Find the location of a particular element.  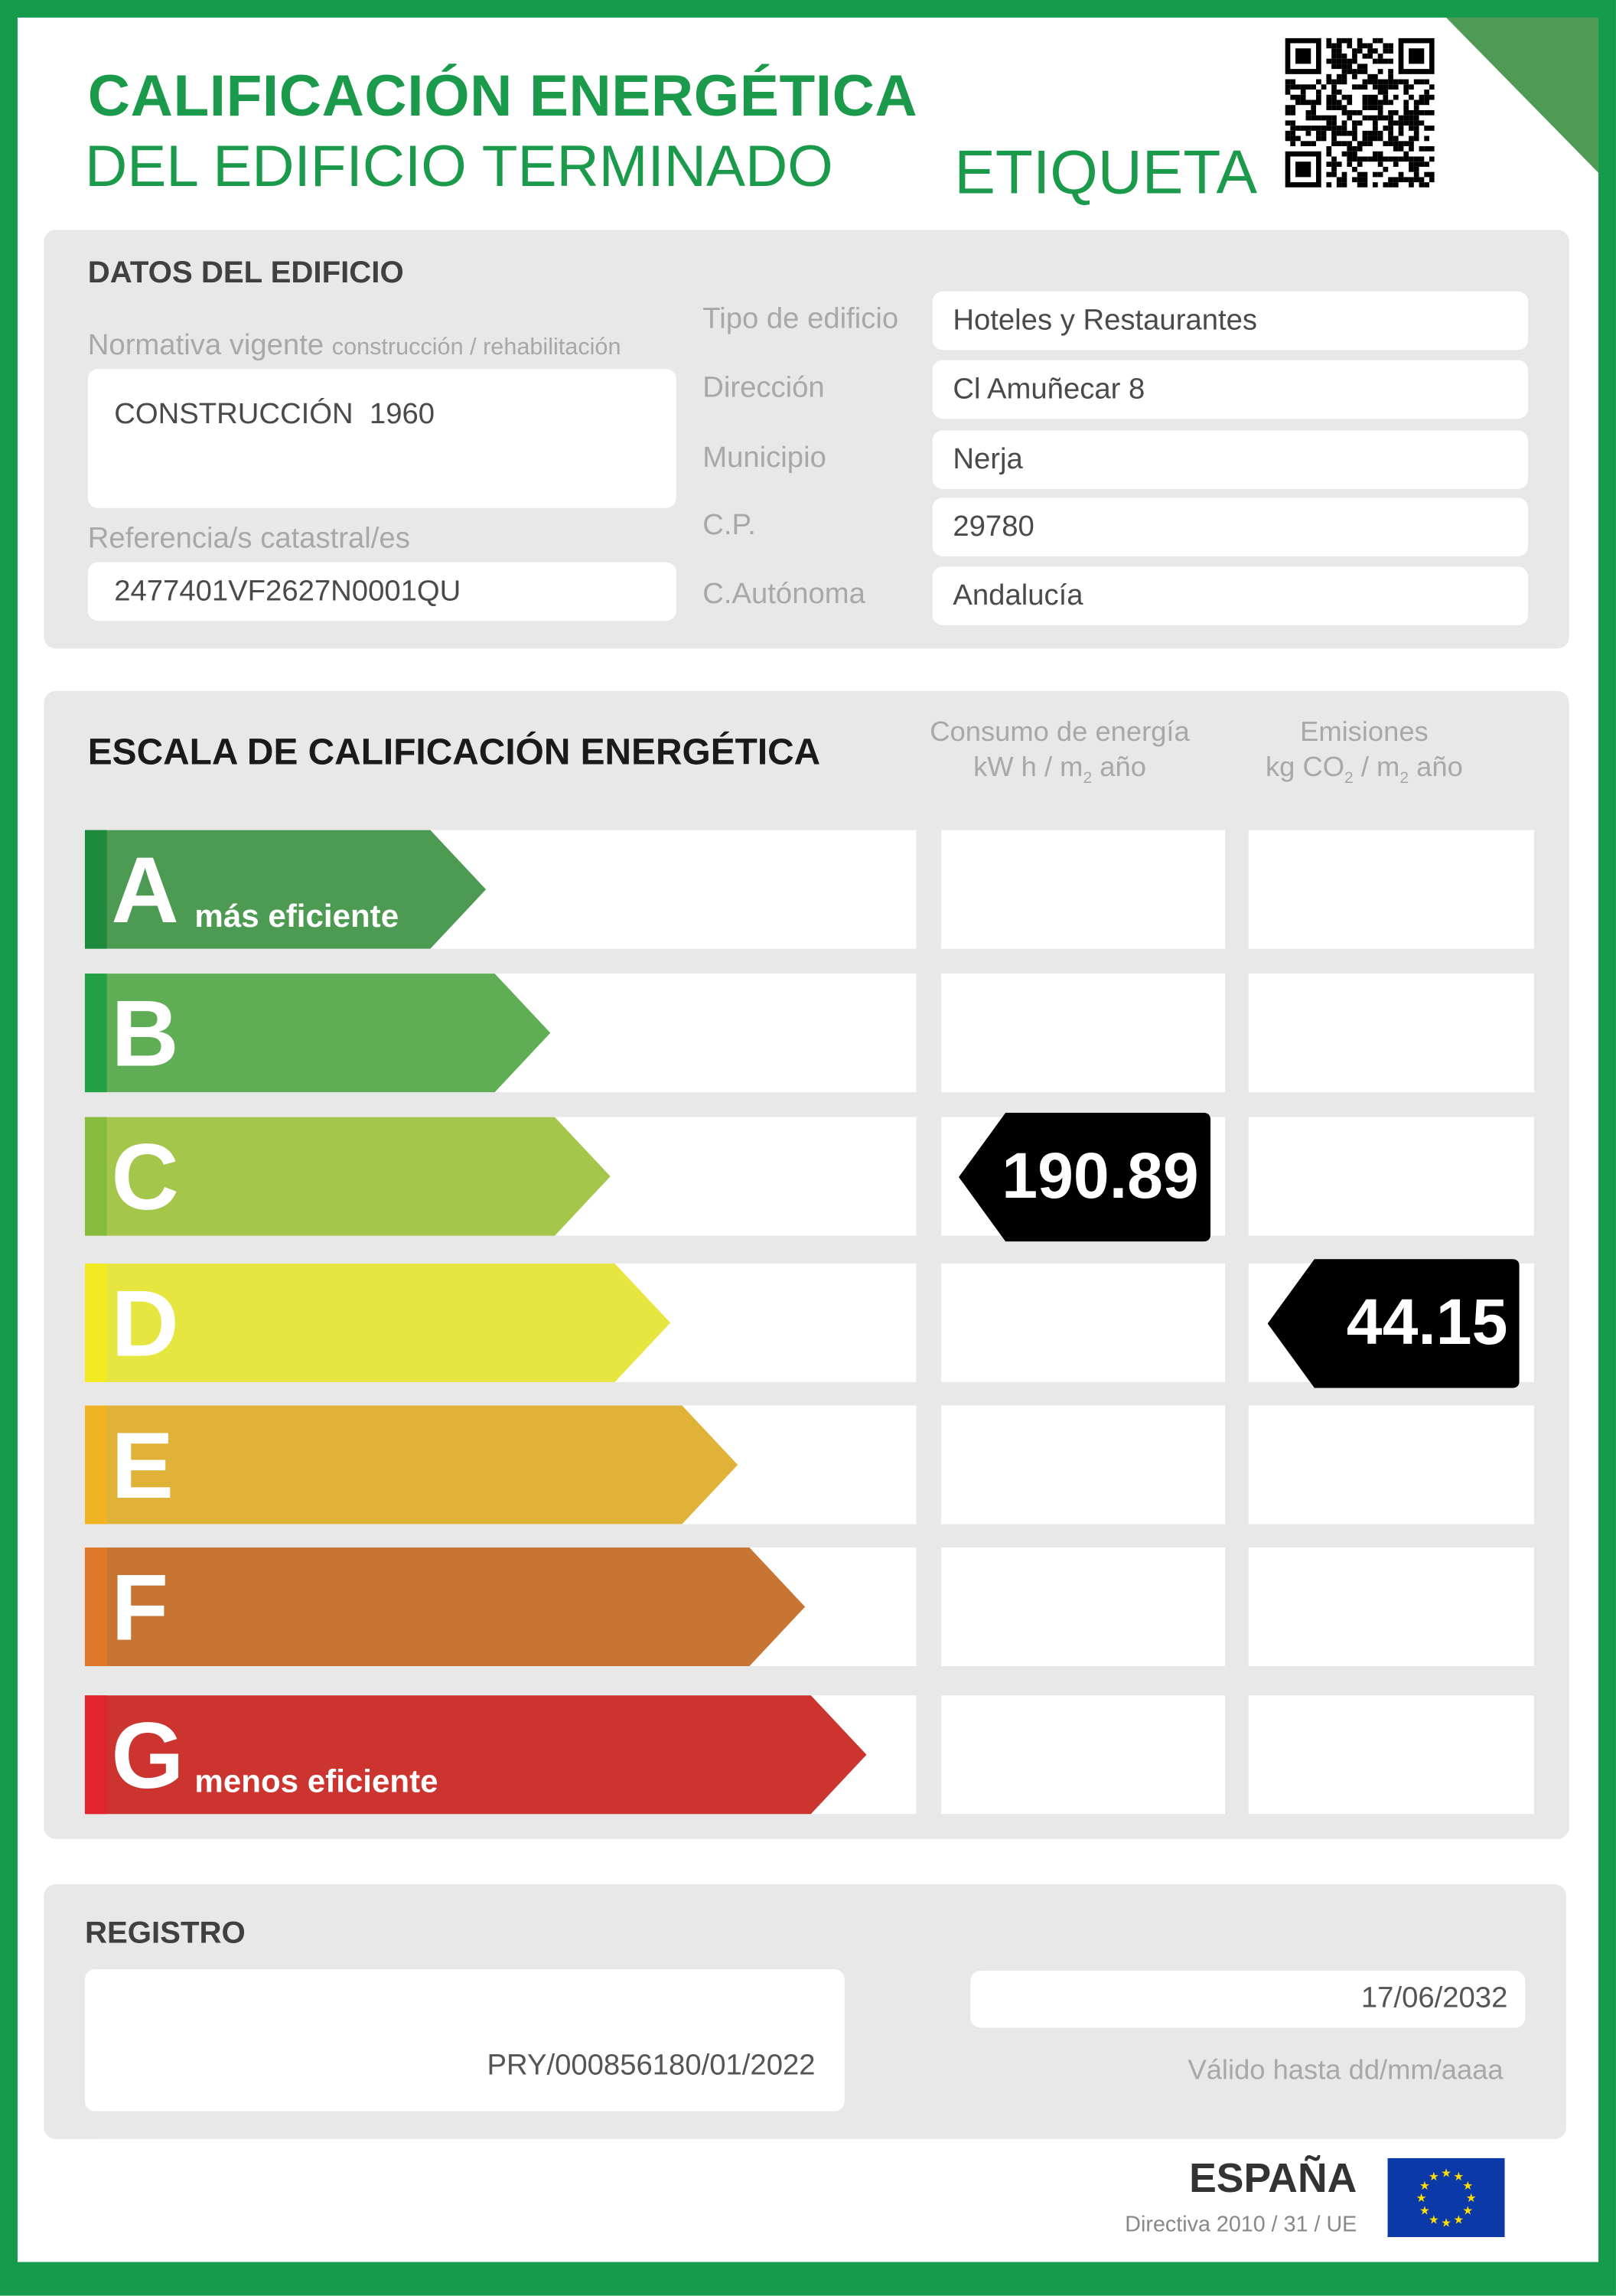

energy-rating-badge: 190.89 is located at coordinates (1085, 1177).